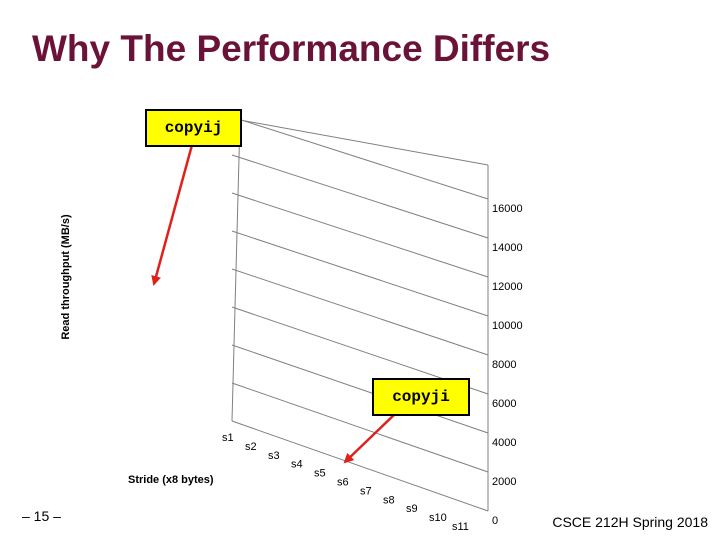 This screenshot has height=540, width=720. Describe the element at coordinates (251, 447) in the screenshot. I see `stride-label: s2` at that location.